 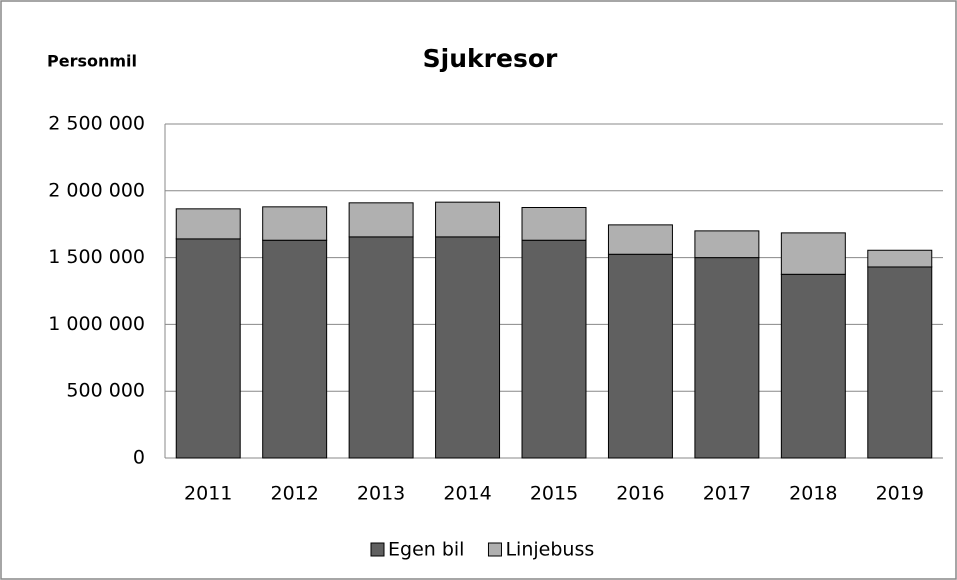 I want to click on x-tick-label: 2016, so click(x=640, y=494).